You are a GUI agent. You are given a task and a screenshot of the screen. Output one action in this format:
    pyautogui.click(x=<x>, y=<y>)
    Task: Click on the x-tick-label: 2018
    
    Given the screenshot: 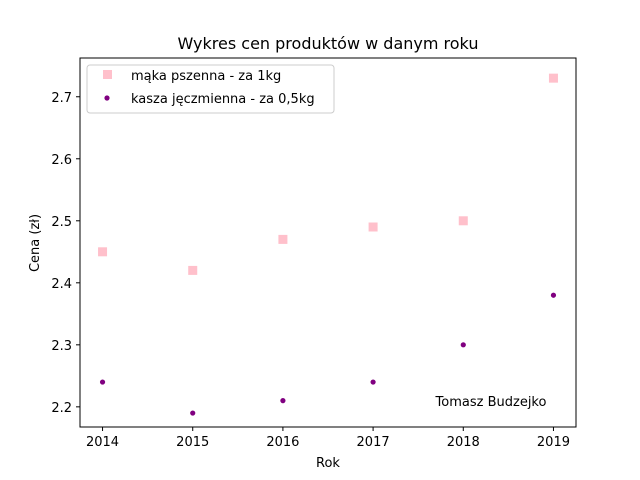 What is the action you would take?
    pyautogui.click(x=463, y=442)
    